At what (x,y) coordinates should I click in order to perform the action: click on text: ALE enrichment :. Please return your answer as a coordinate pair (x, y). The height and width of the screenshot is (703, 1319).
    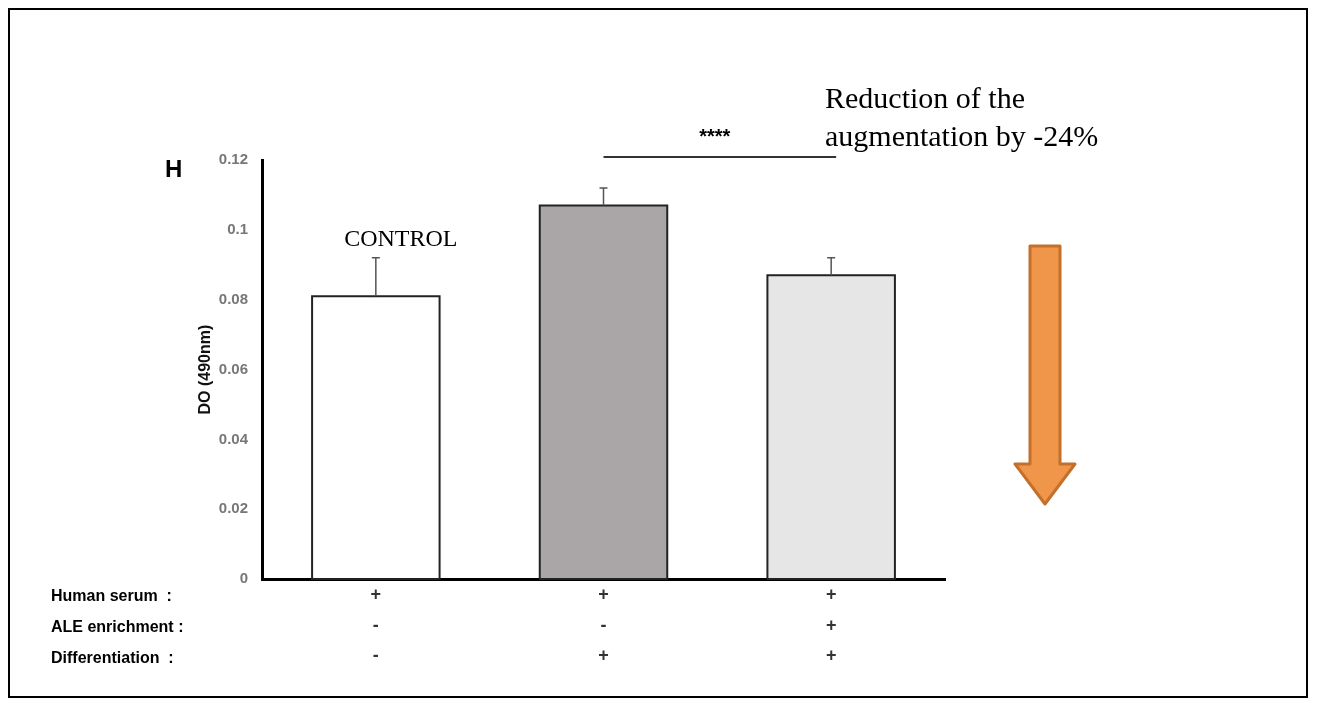
    Looking at the image, I should click on (117, 626).